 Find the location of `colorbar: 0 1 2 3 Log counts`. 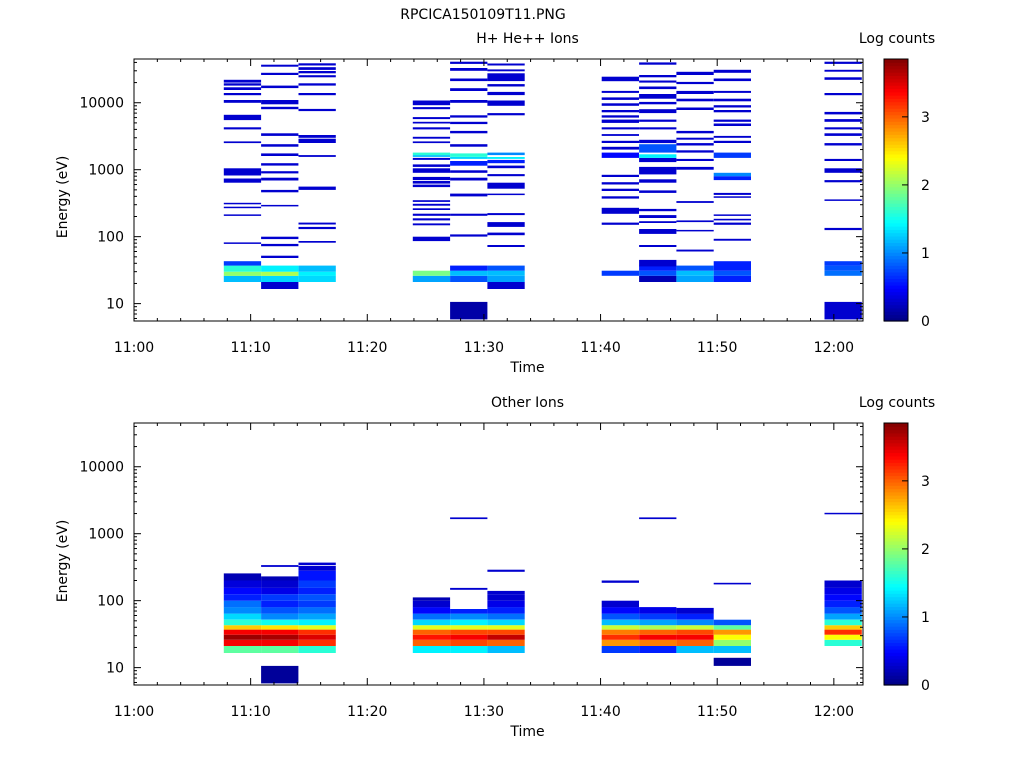

colorbar: 0 1 2 3 Log counts is located at coordinates (897, 180).